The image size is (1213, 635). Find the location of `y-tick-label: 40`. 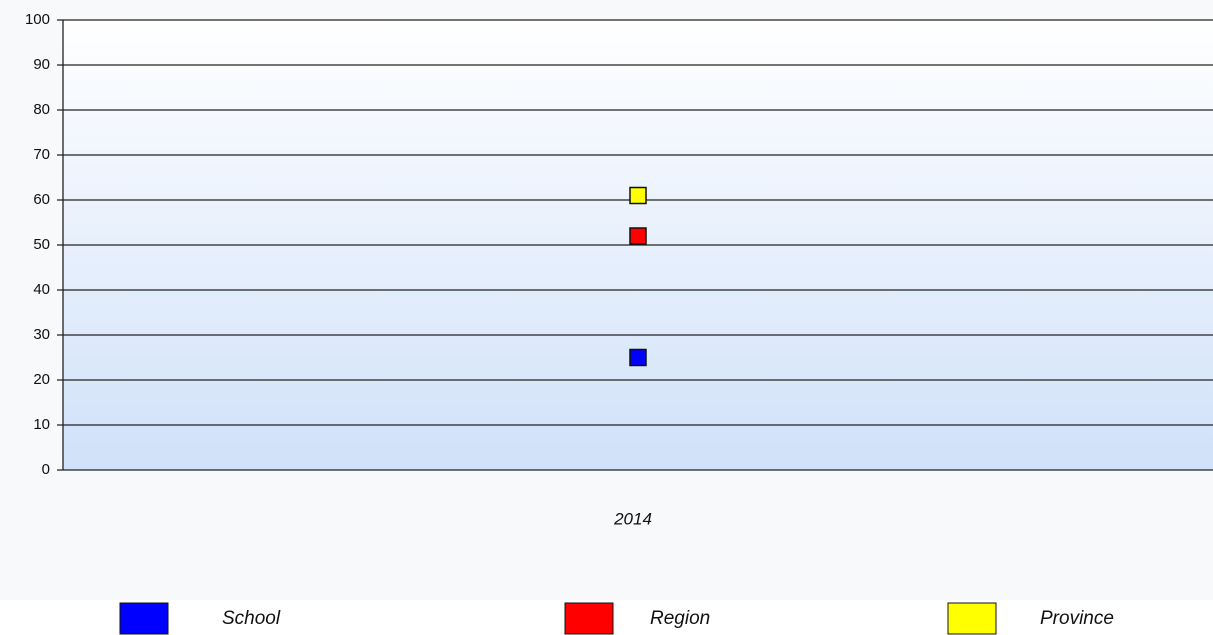

y-tick-label: 40 is located at coordinates (41, 289).